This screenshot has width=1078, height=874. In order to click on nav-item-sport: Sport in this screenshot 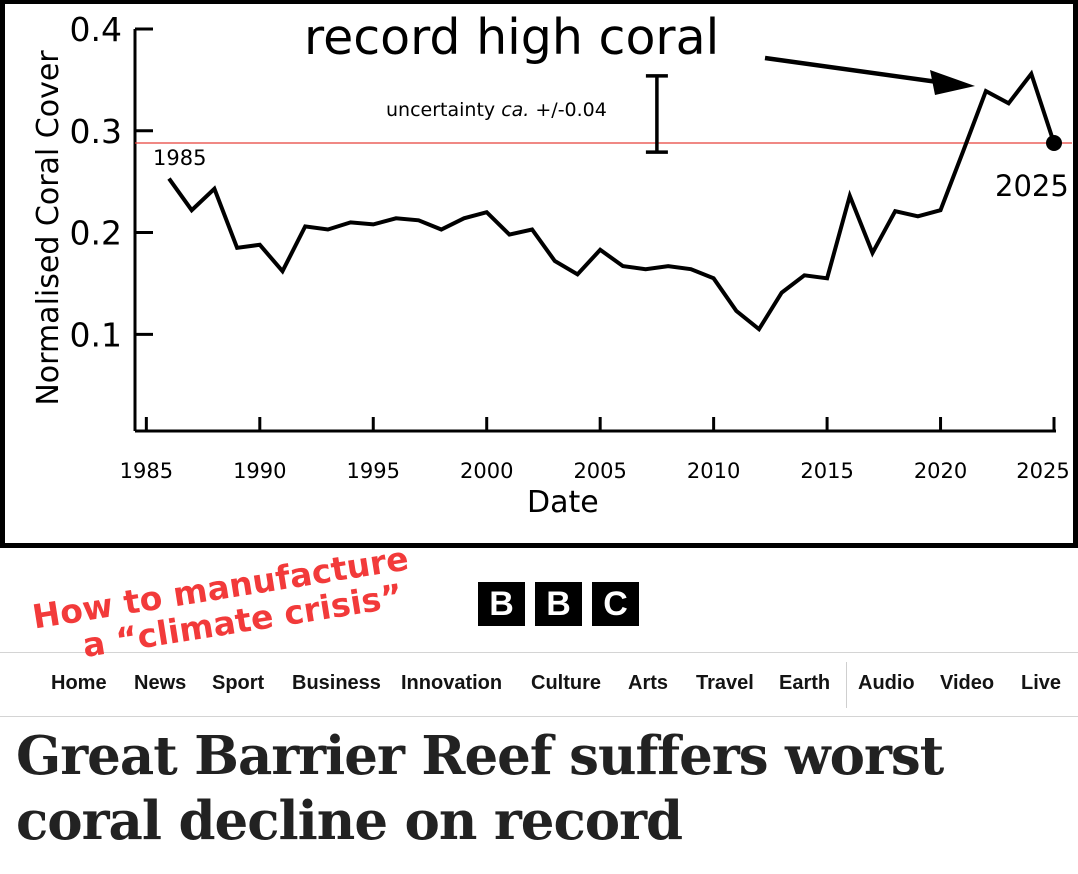, I will do `click(238, 683)`.